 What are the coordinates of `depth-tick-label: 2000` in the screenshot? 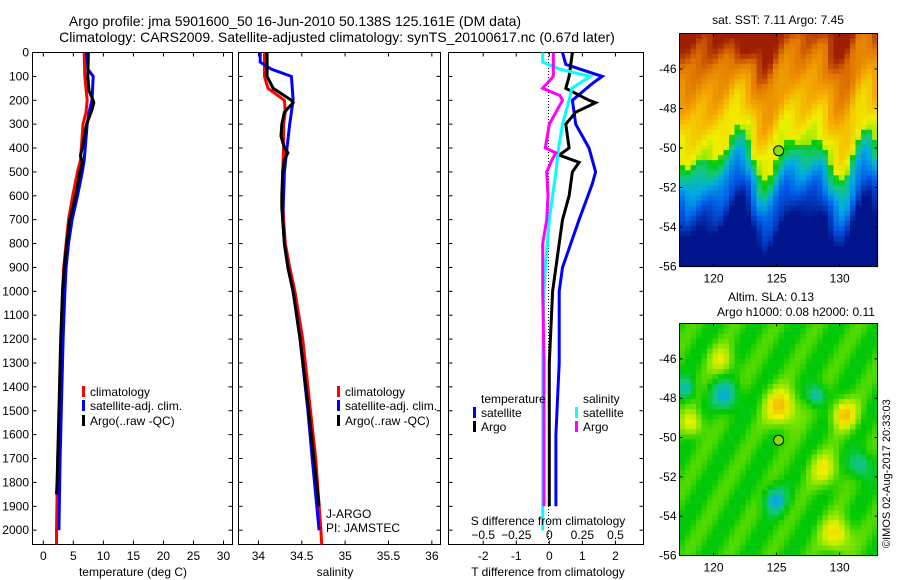 It's located at (15, 530).